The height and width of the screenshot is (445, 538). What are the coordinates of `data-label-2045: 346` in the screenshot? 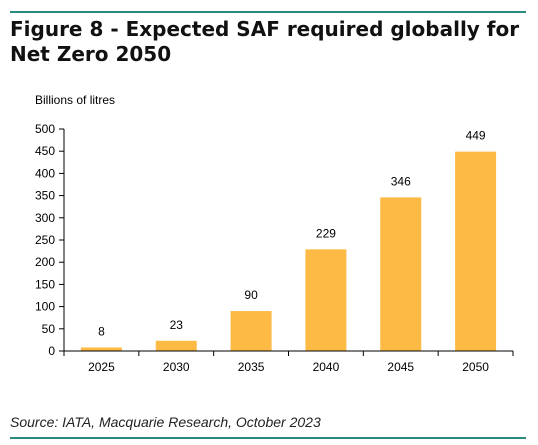 It's located at (401, 181).